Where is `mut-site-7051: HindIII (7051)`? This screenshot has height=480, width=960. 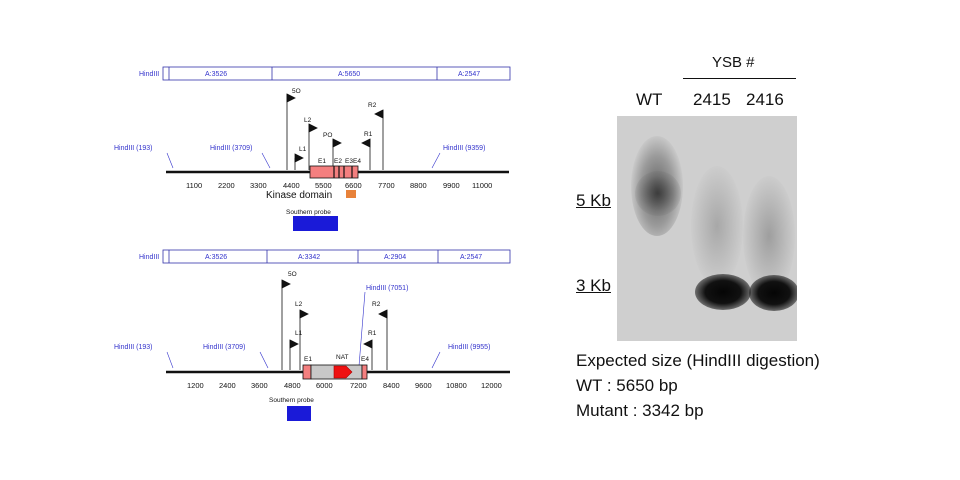
mut-site-7051: HindIII (7051) is located at coordinates (387, 288).